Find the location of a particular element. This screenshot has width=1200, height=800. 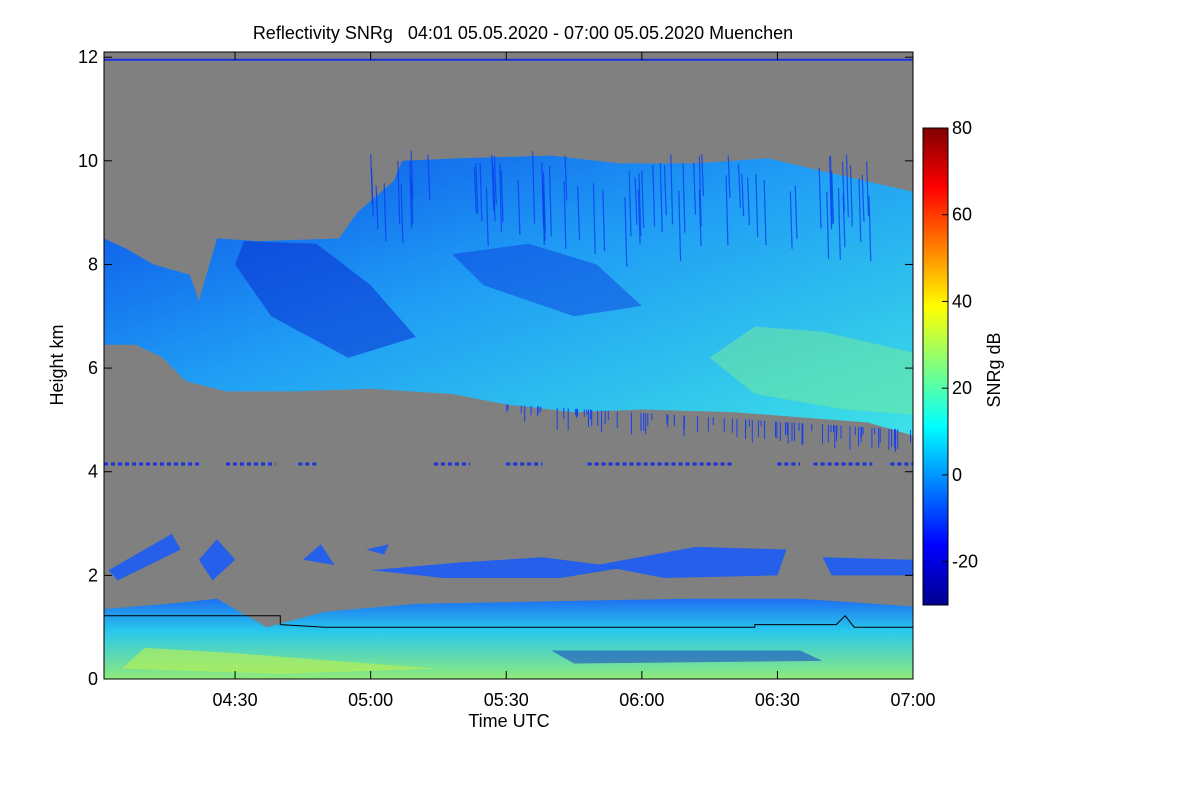

y-axis-label: Height km is located at coordinates (57, 364).